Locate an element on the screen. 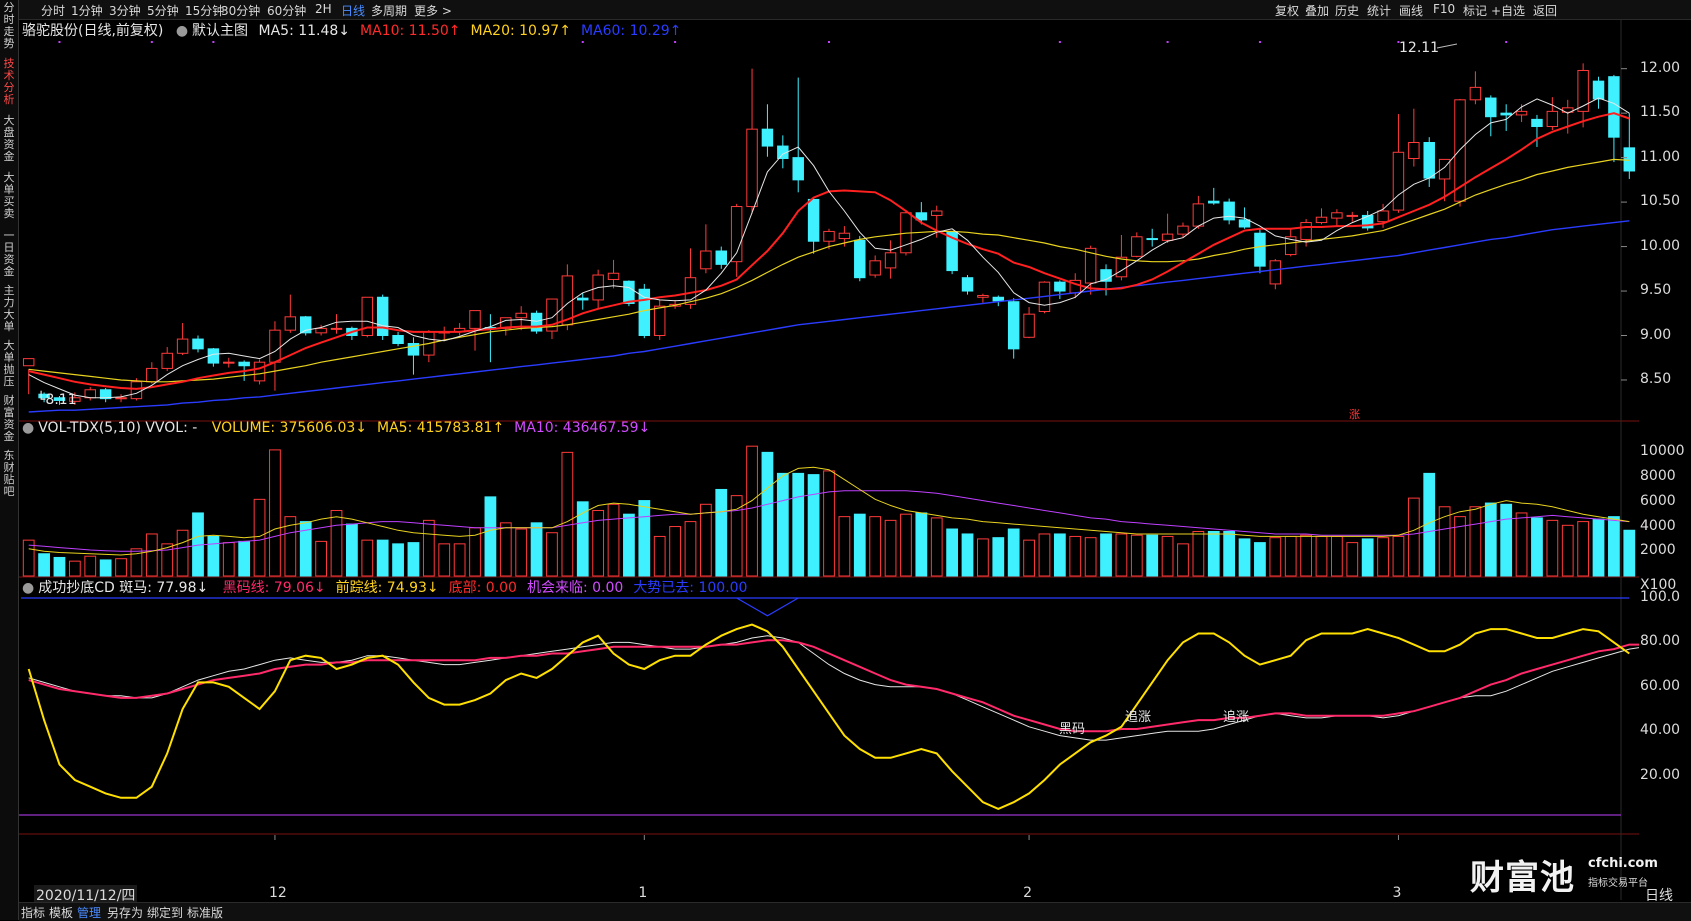  period-tab-0: 分时 is located at coordinates (53, 11).